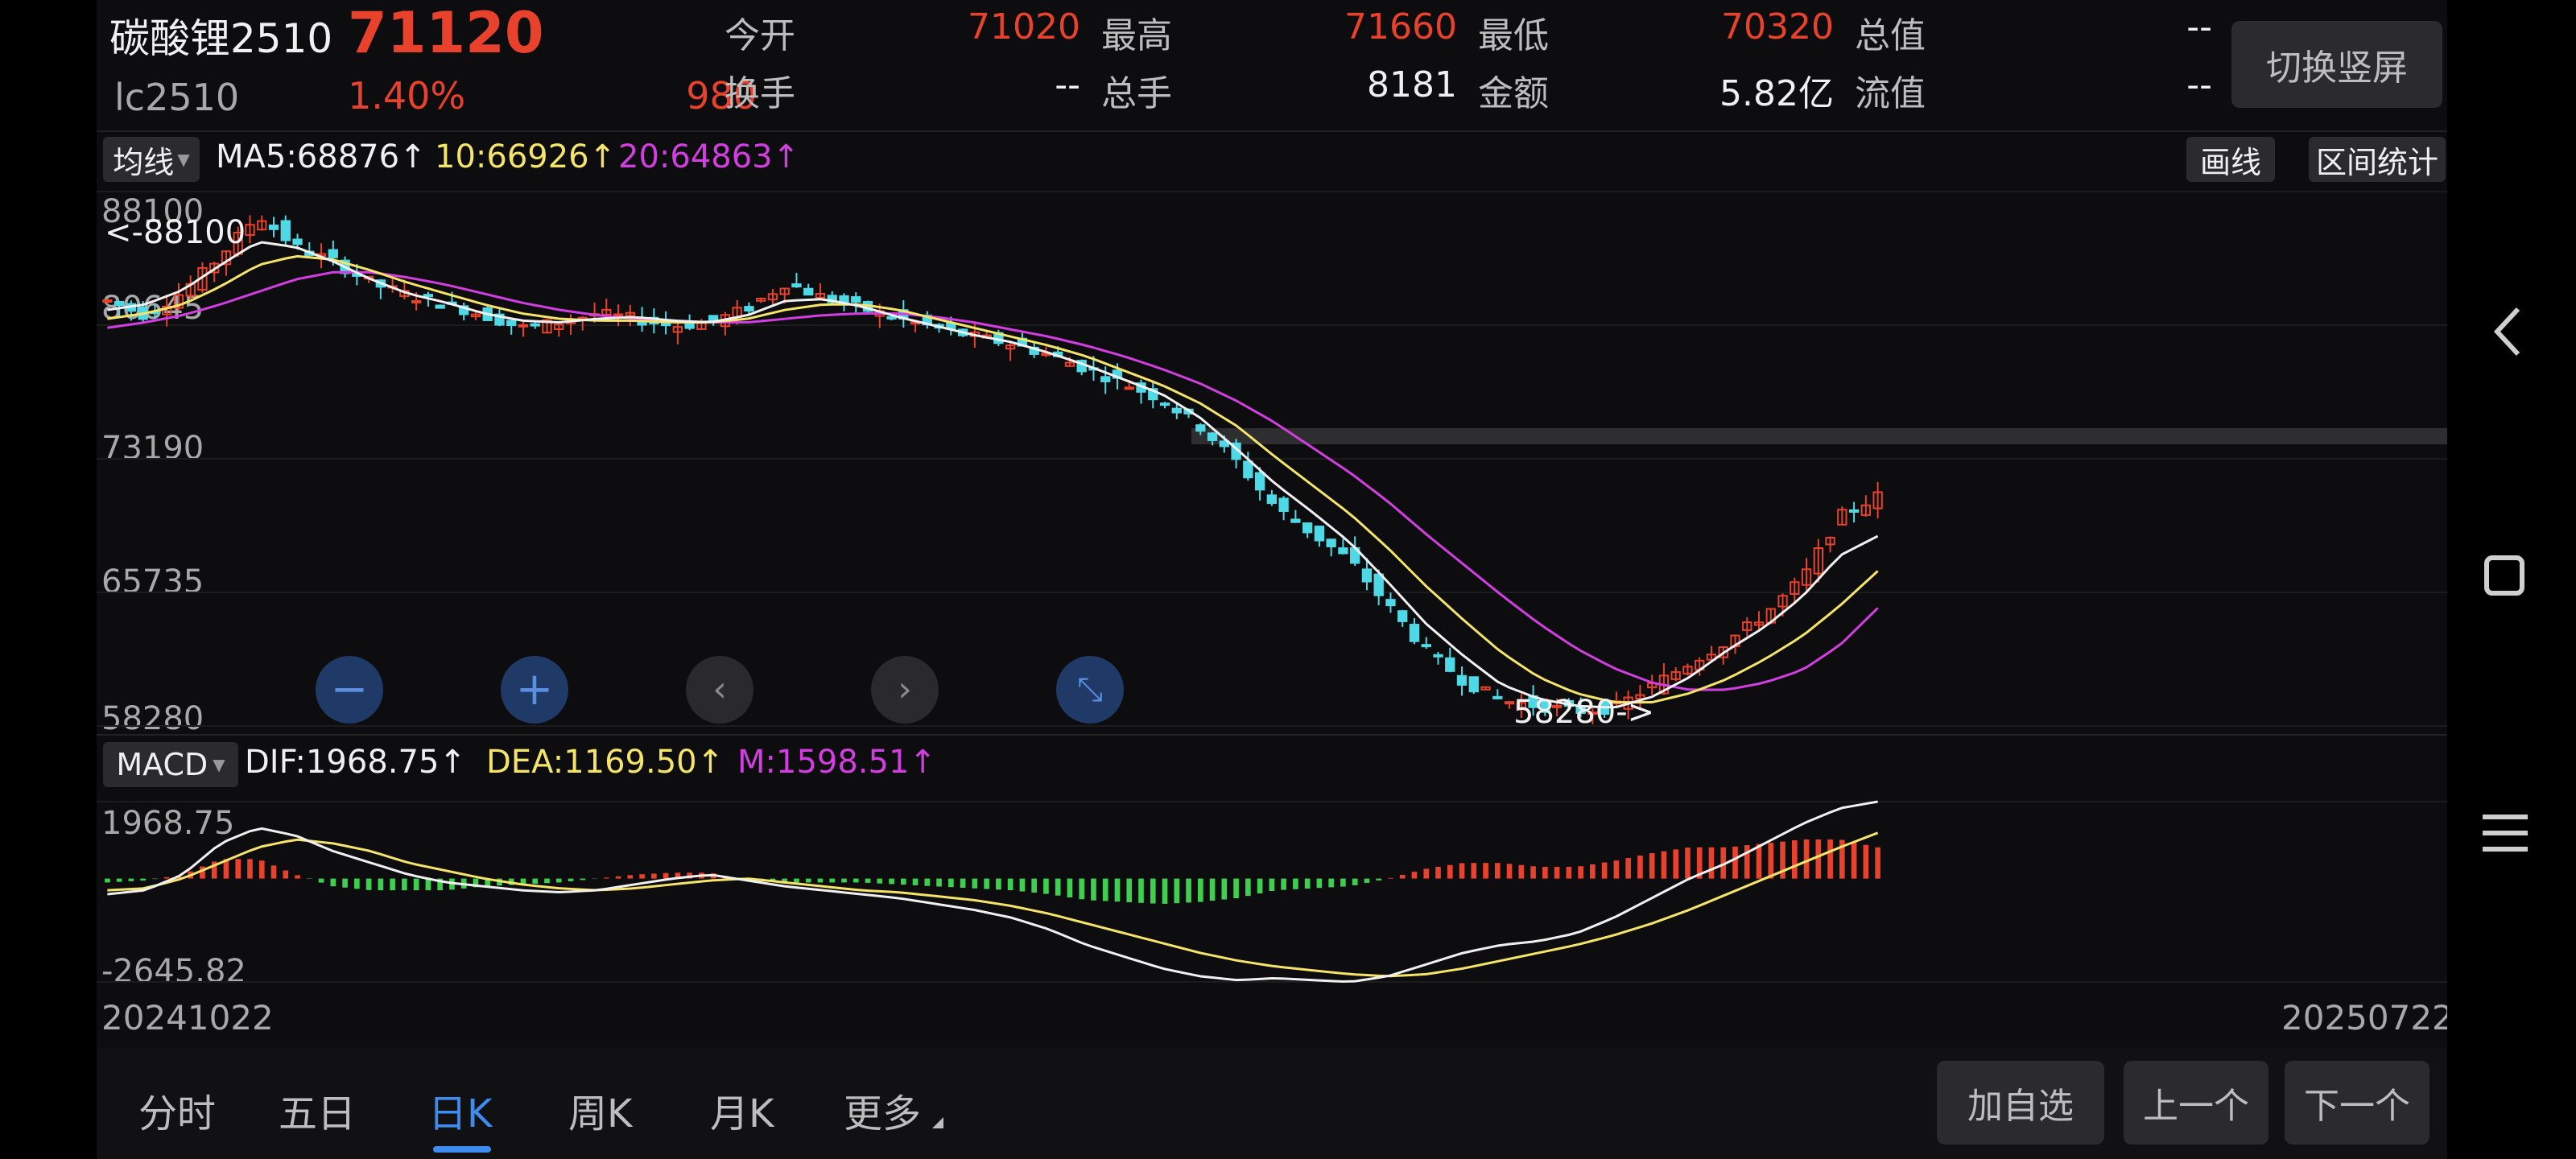 The image size is (2576, 1159). I want to click on dif-value: DIF:1968.75↑, so click(355, 762).